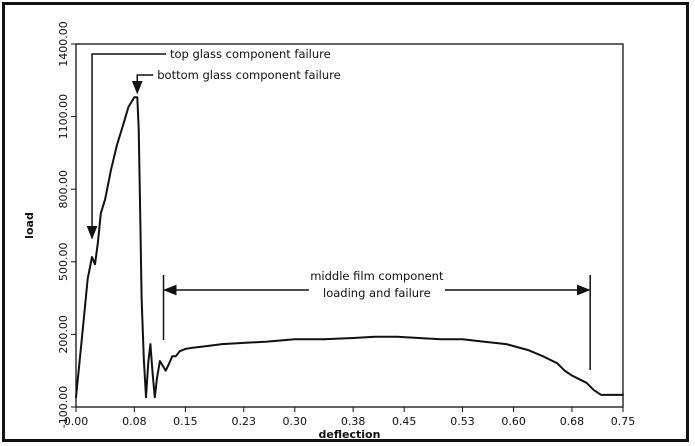 Image resolution: width=695 pixels, height=446 pixels. I want to click on x-tick-label: 0.23, so click(243, 421).